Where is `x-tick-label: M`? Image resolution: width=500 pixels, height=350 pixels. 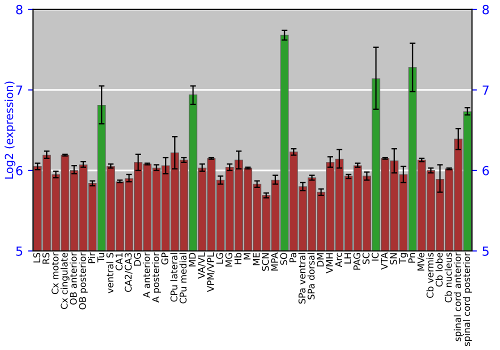
x-tick-label: M is located at coordinates (247, 256).